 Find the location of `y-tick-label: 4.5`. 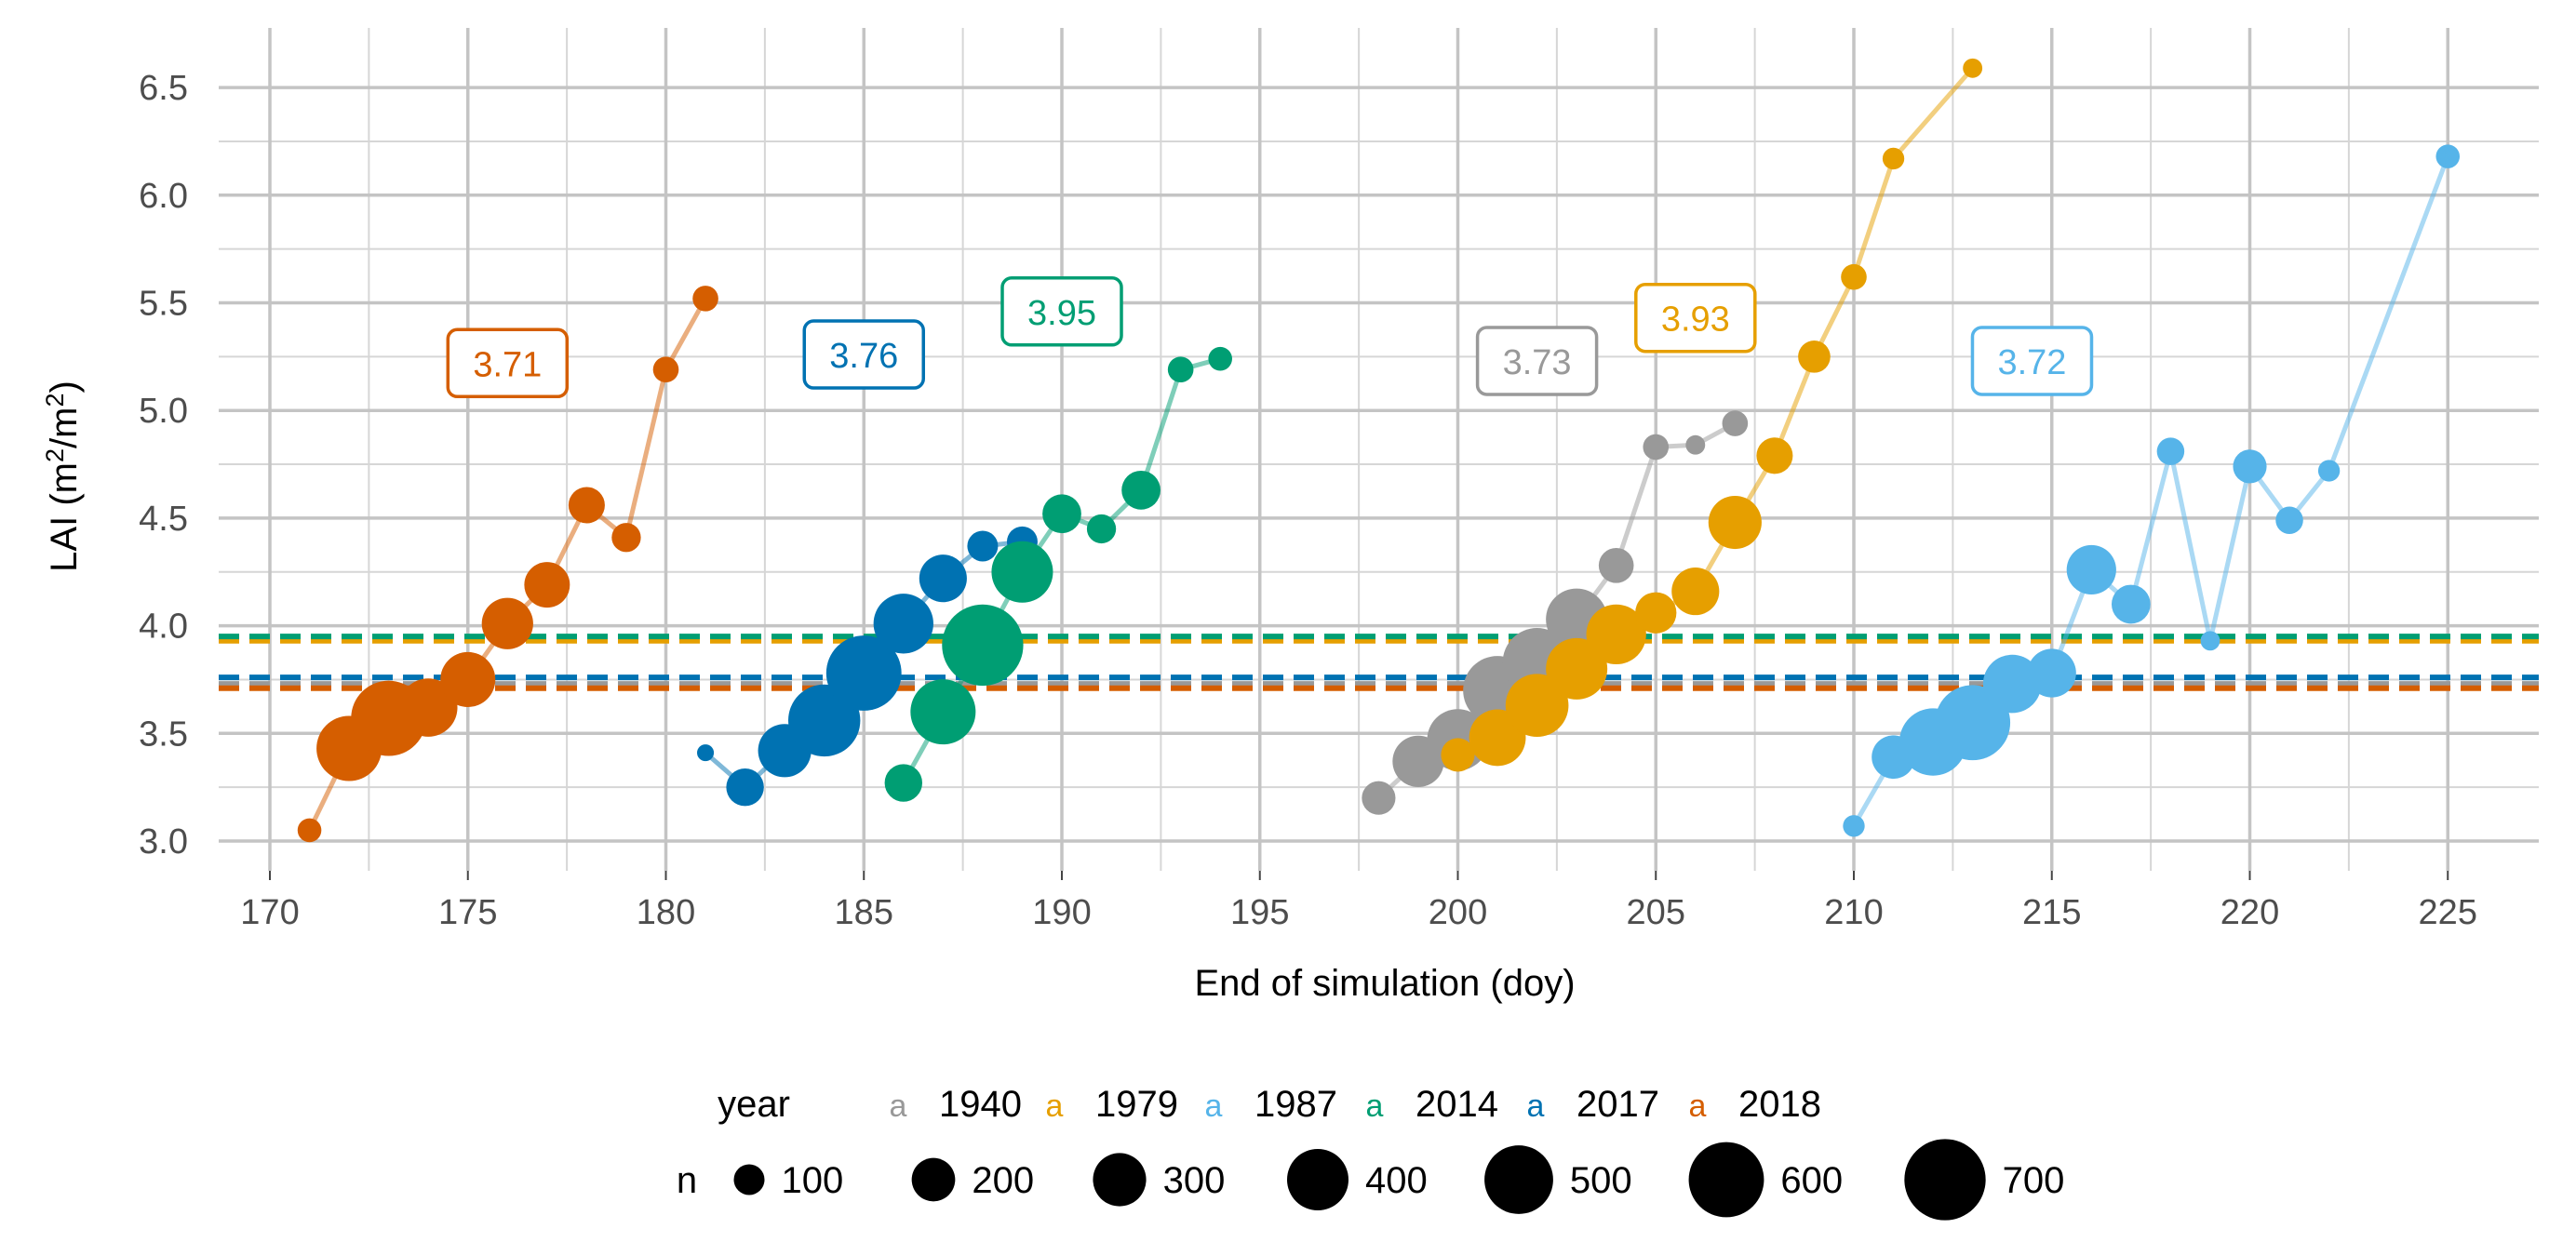

y-tick-label: 4.5 is located at coordinates (163, 519).